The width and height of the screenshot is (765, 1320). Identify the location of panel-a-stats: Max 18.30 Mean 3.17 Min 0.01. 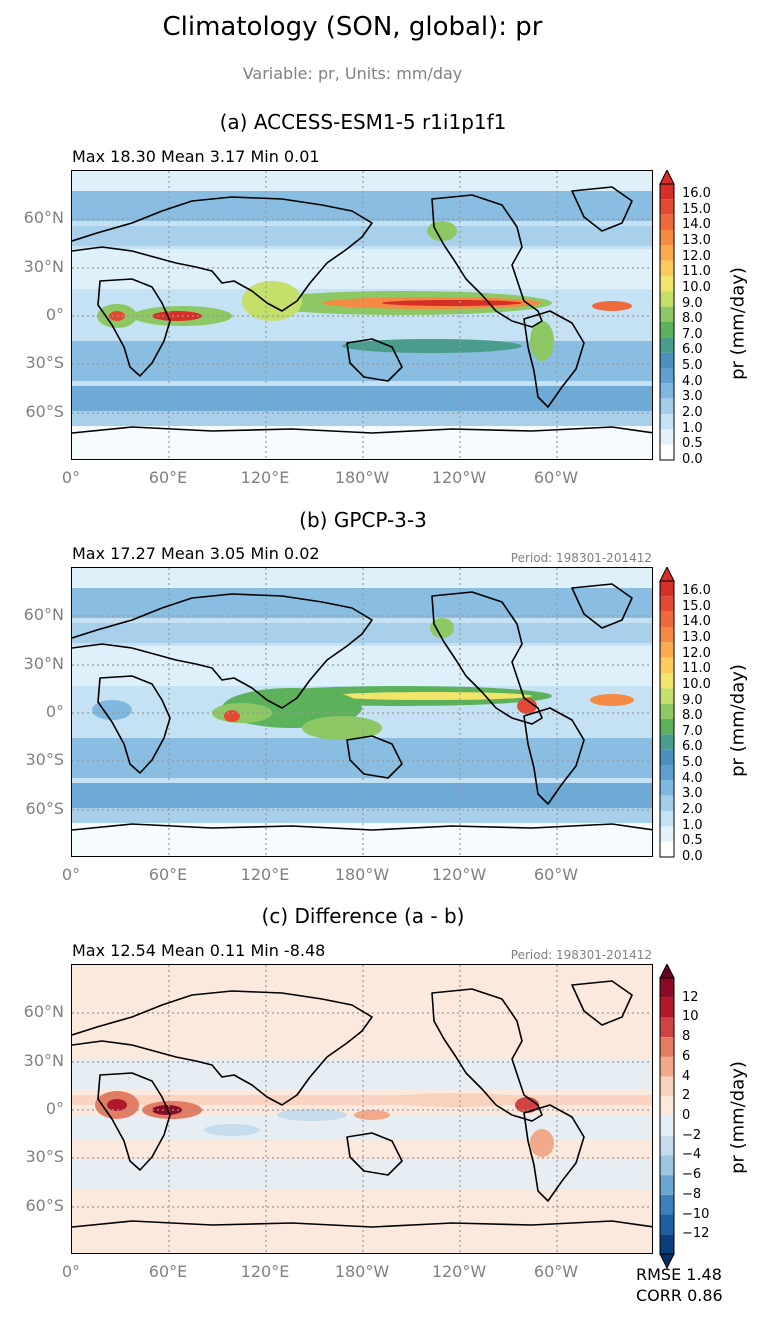
(196, 156).